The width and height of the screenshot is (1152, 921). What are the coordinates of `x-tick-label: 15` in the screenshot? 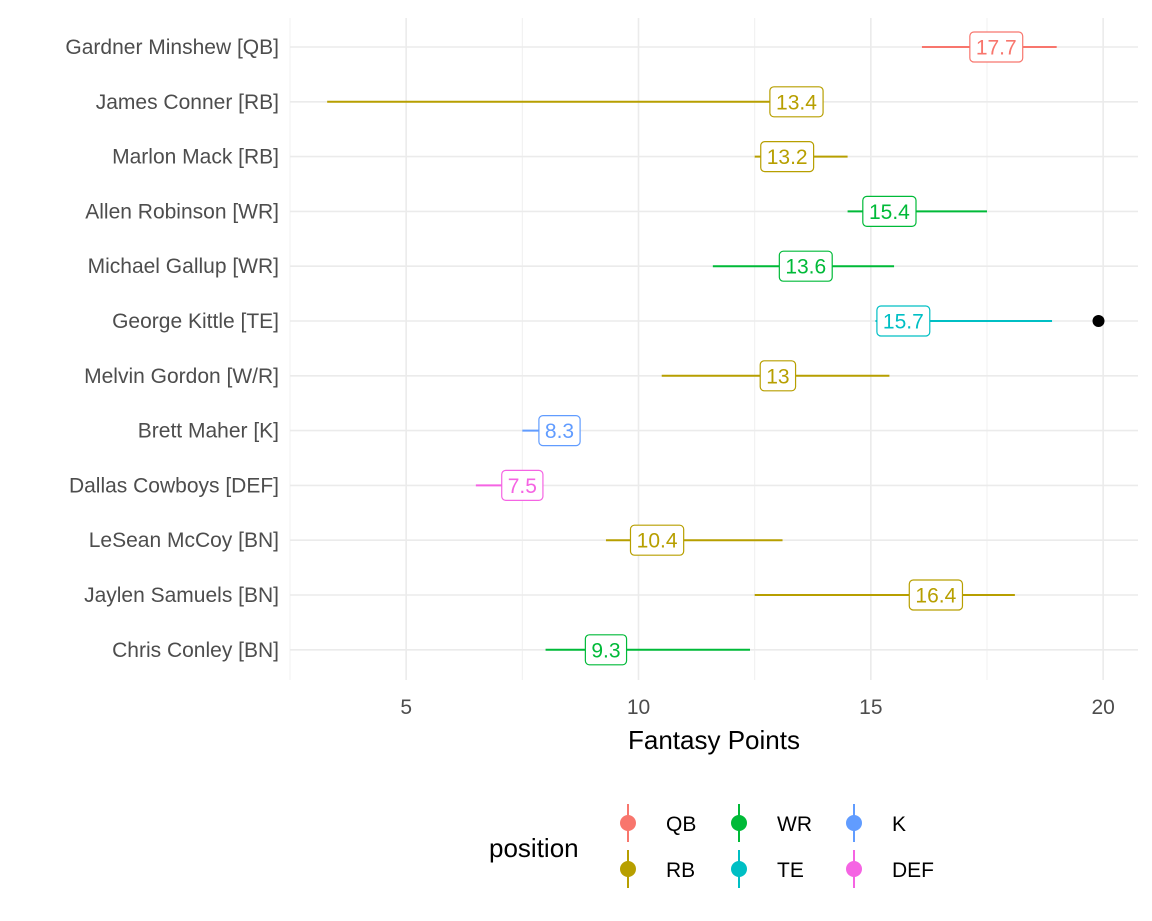 It's located at (870, 707).